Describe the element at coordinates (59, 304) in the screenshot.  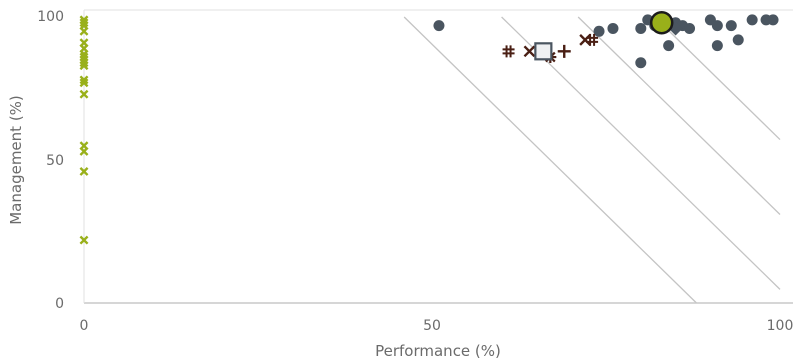
I see `y-tick-label: 0` at that location.